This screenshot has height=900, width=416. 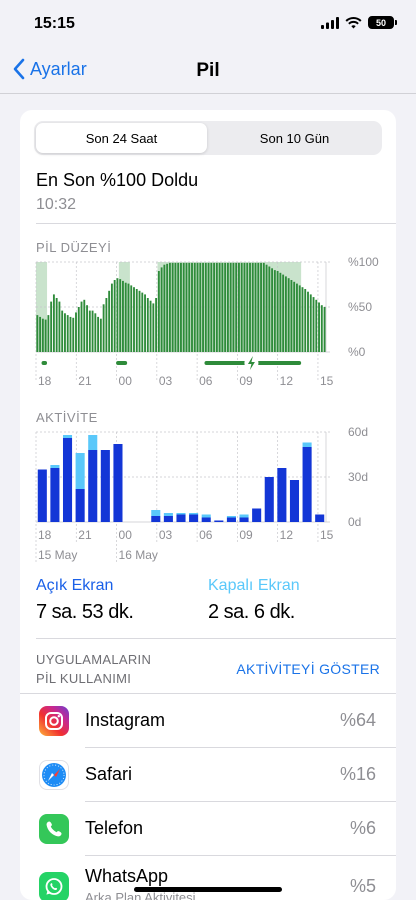 I want to click on nav-divider, so click(x=208, y=93).